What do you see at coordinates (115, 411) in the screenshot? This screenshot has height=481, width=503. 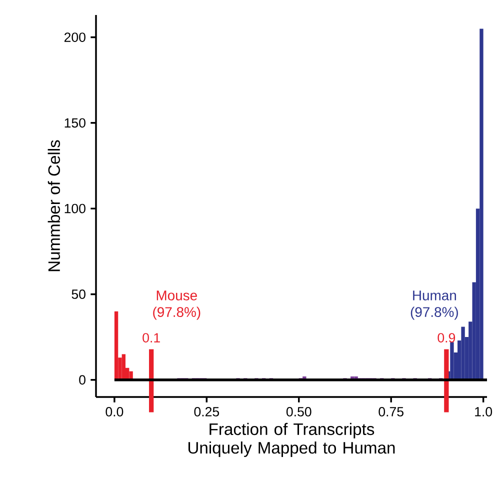 I see `x-tick-label: 0.0` at bounding box center [115, 411].